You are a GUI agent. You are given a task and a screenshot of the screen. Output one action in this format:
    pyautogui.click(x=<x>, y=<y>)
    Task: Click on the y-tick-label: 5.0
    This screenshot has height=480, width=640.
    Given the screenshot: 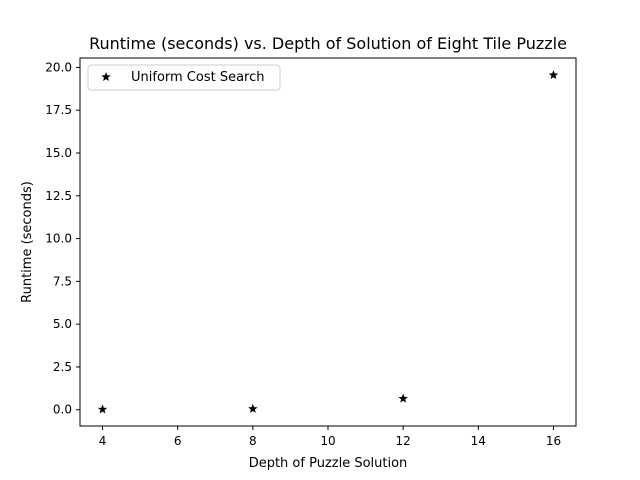 What is the action you would take?
    pyautogui.click(x=62, y=324)
    